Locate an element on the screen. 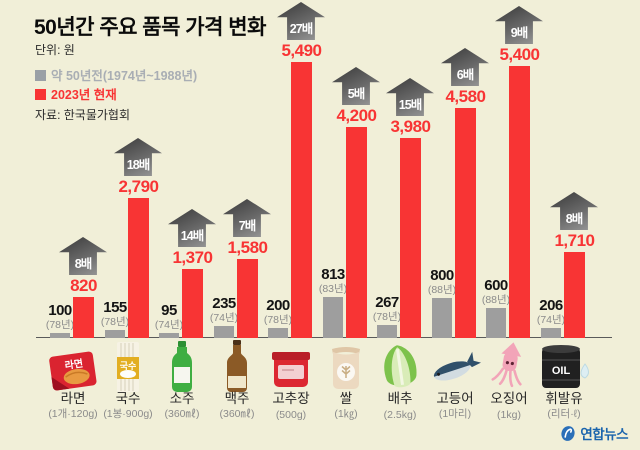 Image resolution: width=640 pixels, height=450 pixels. rice-sack-icon is located at coordinates (346, 367).